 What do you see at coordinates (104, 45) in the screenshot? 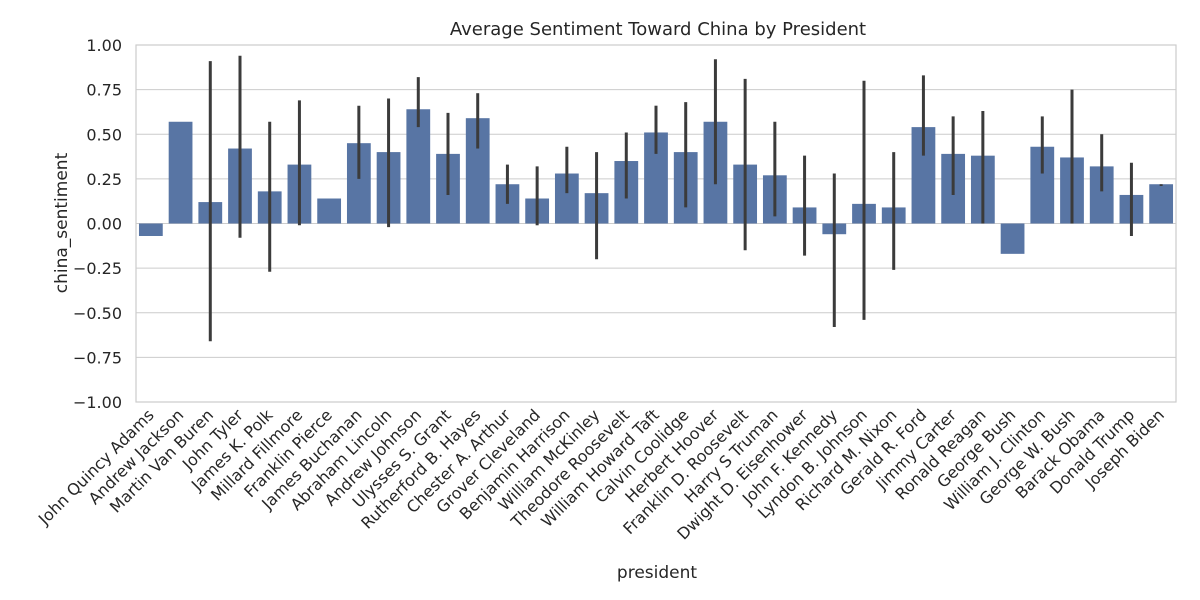
I see `y-tick-label: 1.00` at bounding box center [104, 45].